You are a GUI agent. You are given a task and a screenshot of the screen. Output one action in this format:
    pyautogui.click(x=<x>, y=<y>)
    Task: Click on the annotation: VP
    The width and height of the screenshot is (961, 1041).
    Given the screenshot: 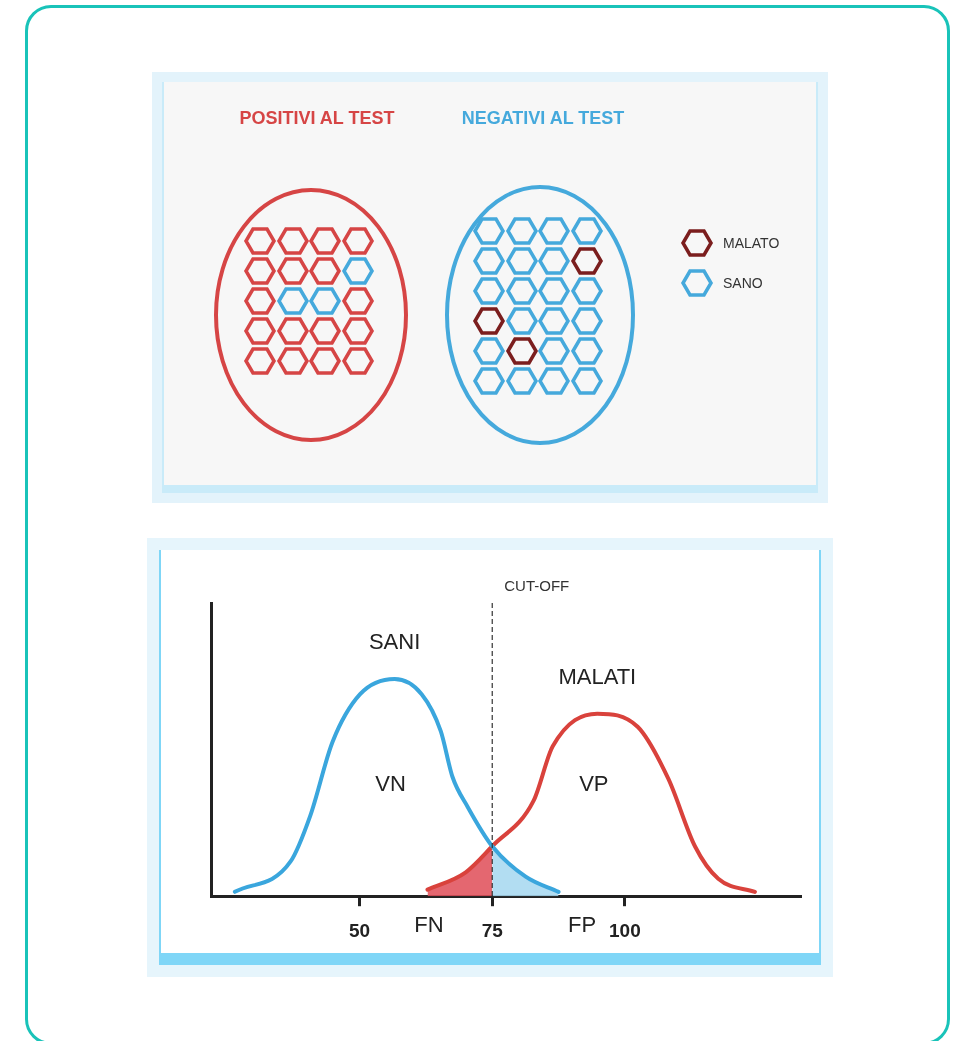 What is the action you would take?
    pyautogui.click(x=594, y=783)
    